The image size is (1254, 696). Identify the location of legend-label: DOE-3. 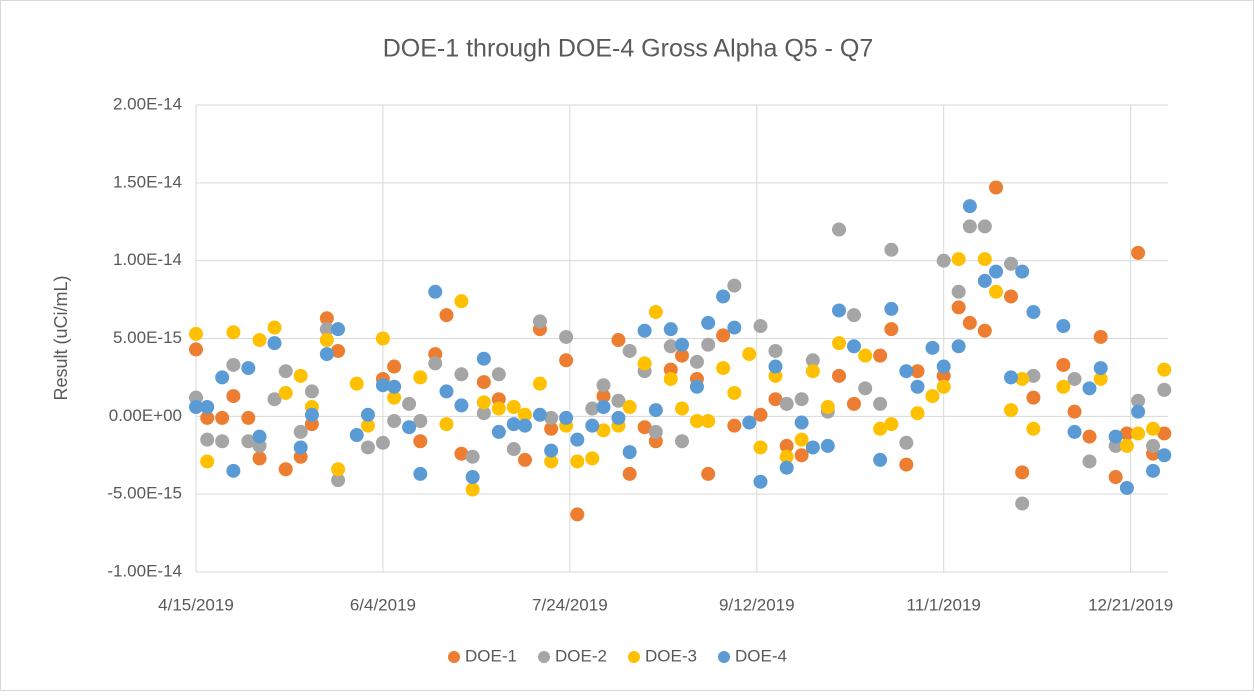
(671, 655).